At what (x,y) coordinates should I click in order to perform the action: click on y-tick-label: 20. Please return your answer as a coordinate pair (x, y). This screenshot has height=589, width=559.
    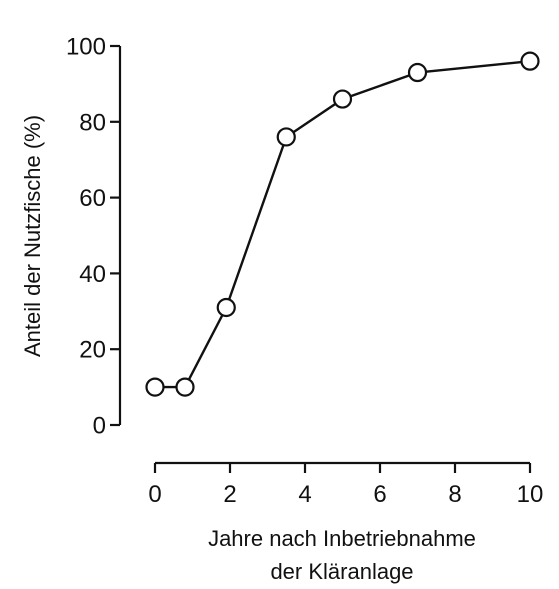
    Looking at the image, I should click on (92, 350).